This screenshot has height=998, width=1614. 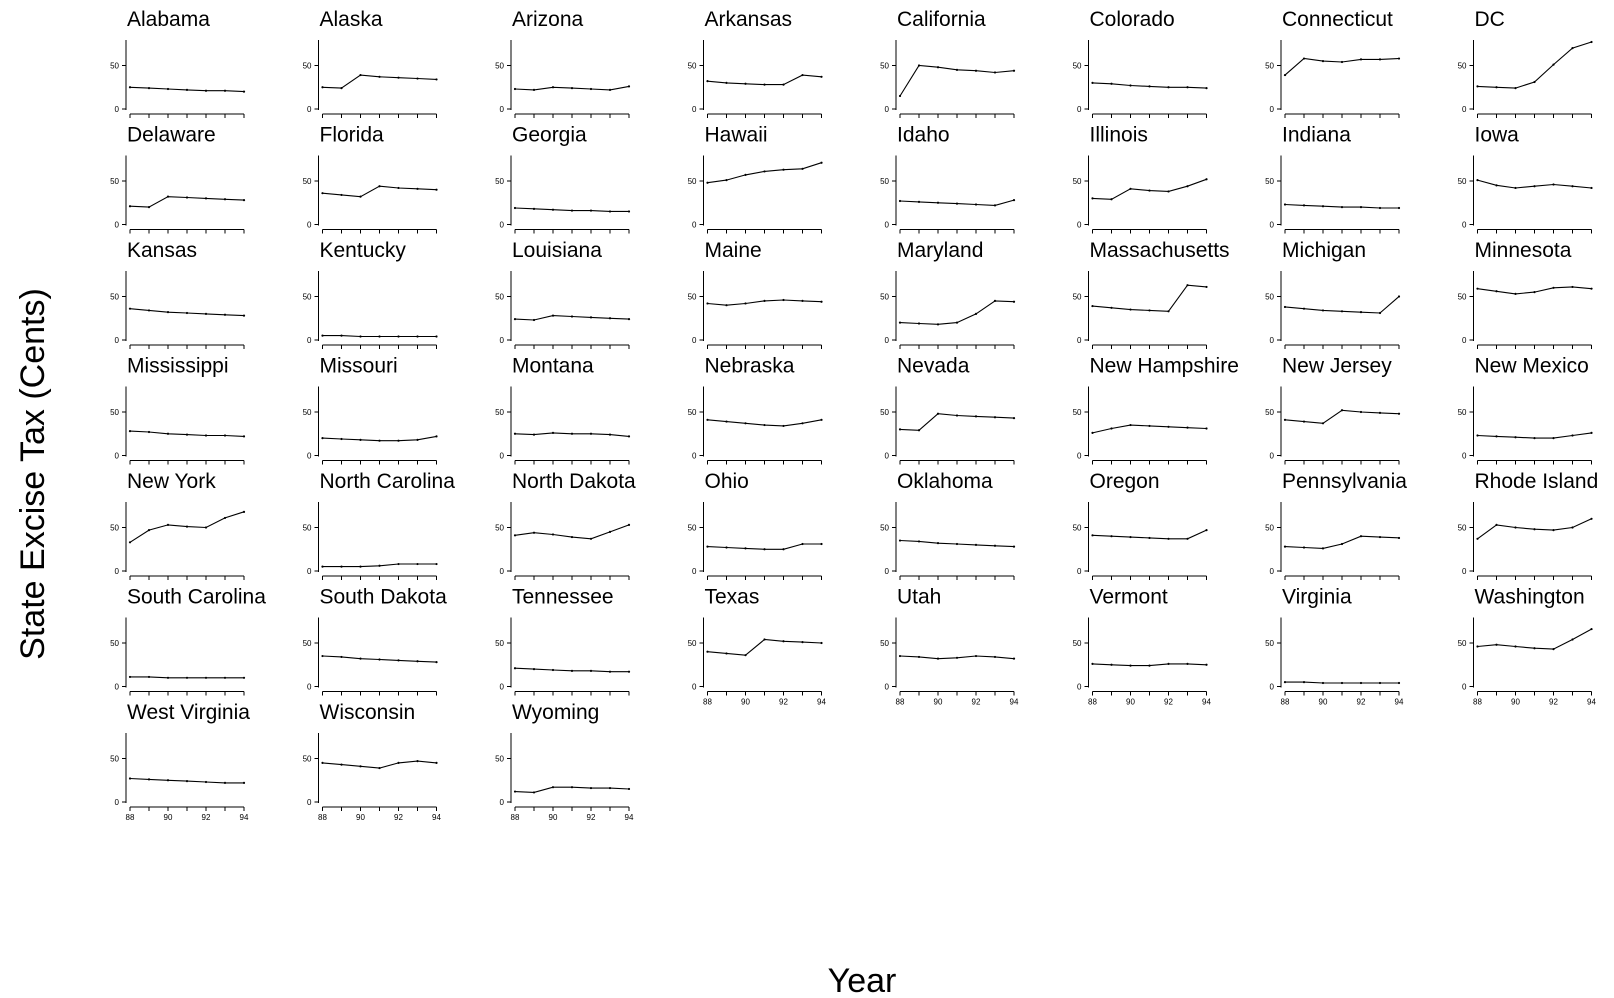 What do you see at coordinates (368, 712) in the screenshot?
I see `panel-title: Wisconsin` at bounding box center [368, 712].